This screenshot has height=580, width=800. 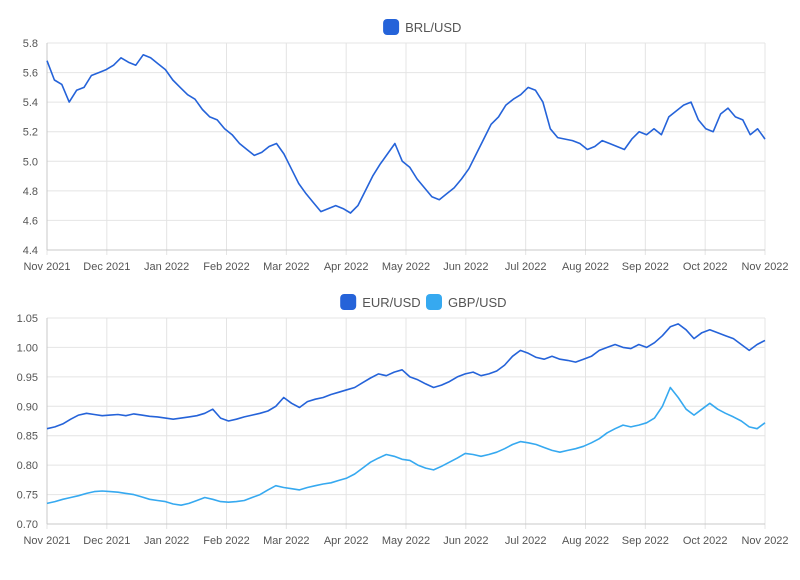 I want to click on y-tick-label: 0.80, so click(x=27, y=466).